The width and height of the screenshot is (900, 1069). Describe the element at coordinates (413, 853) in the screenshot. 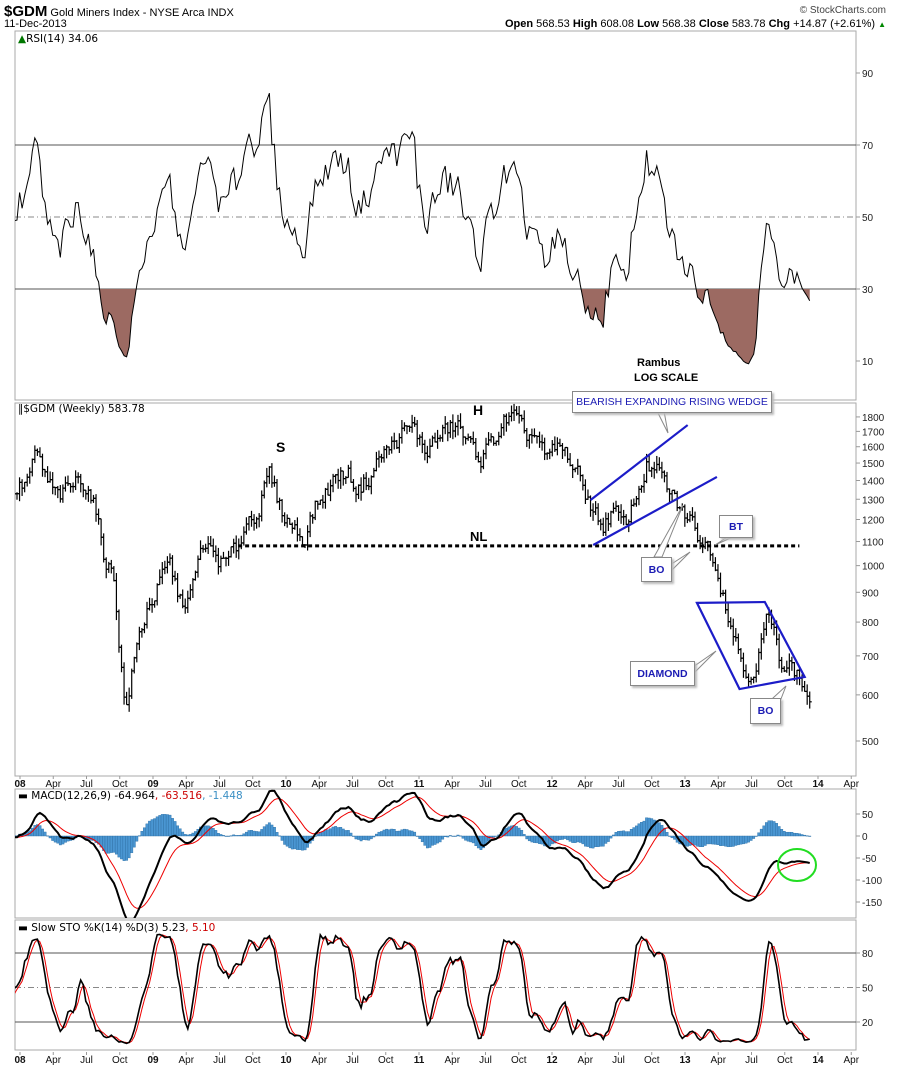

I see `macd-panel` at that location.